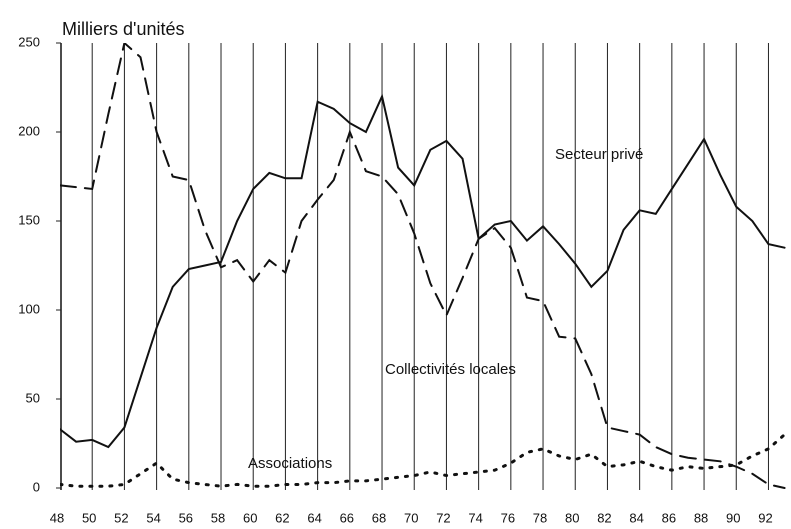 This screenshot has height=529, width=791. What do you see at coordinates (89, 517) in the screenshot?
I see `x-tick-label: 50` at bounding box center [89, 517].